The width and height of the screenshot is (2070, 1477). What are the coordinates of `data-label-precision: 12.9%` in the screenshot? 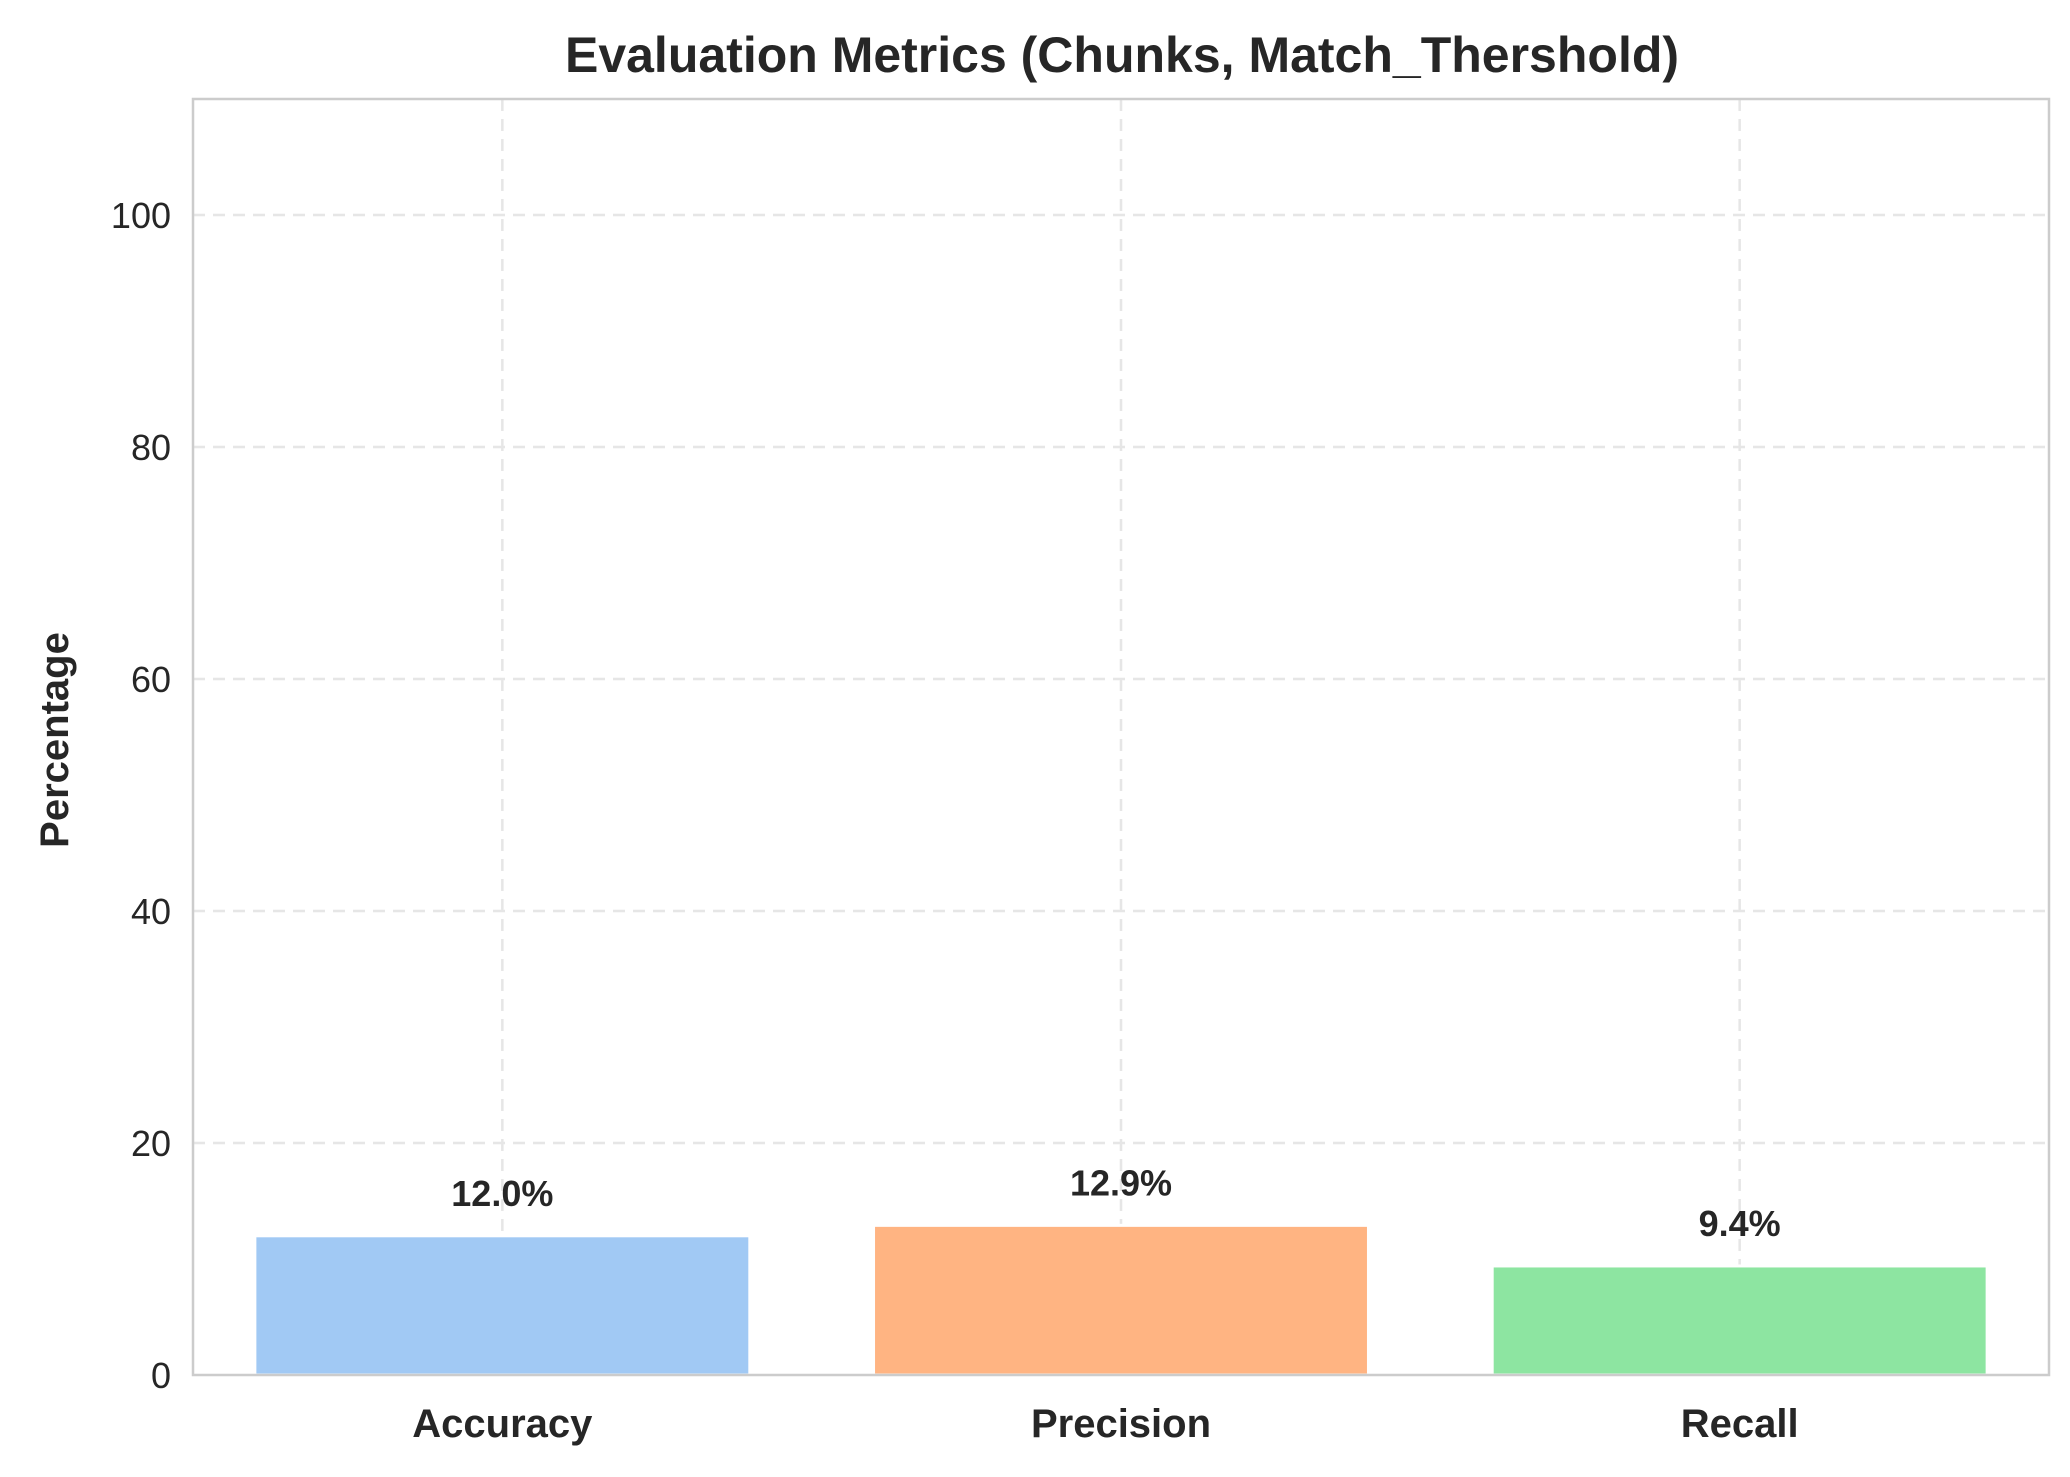 It's located at (1121, 1182).